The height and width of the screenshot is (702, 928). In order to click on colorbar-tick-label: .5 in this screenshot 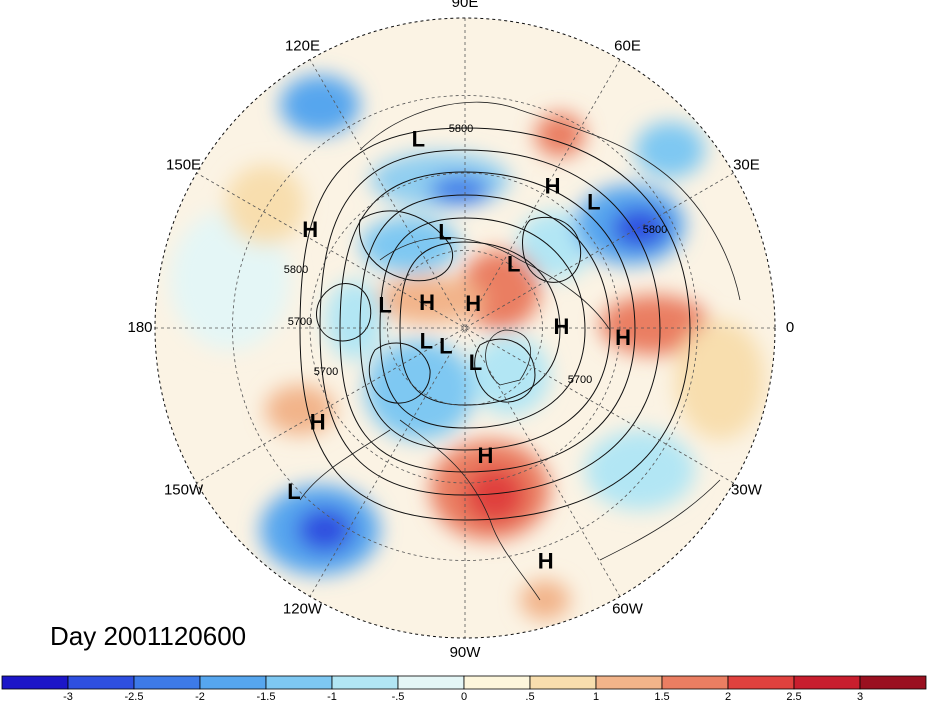, I will do `click(529, 696)`.